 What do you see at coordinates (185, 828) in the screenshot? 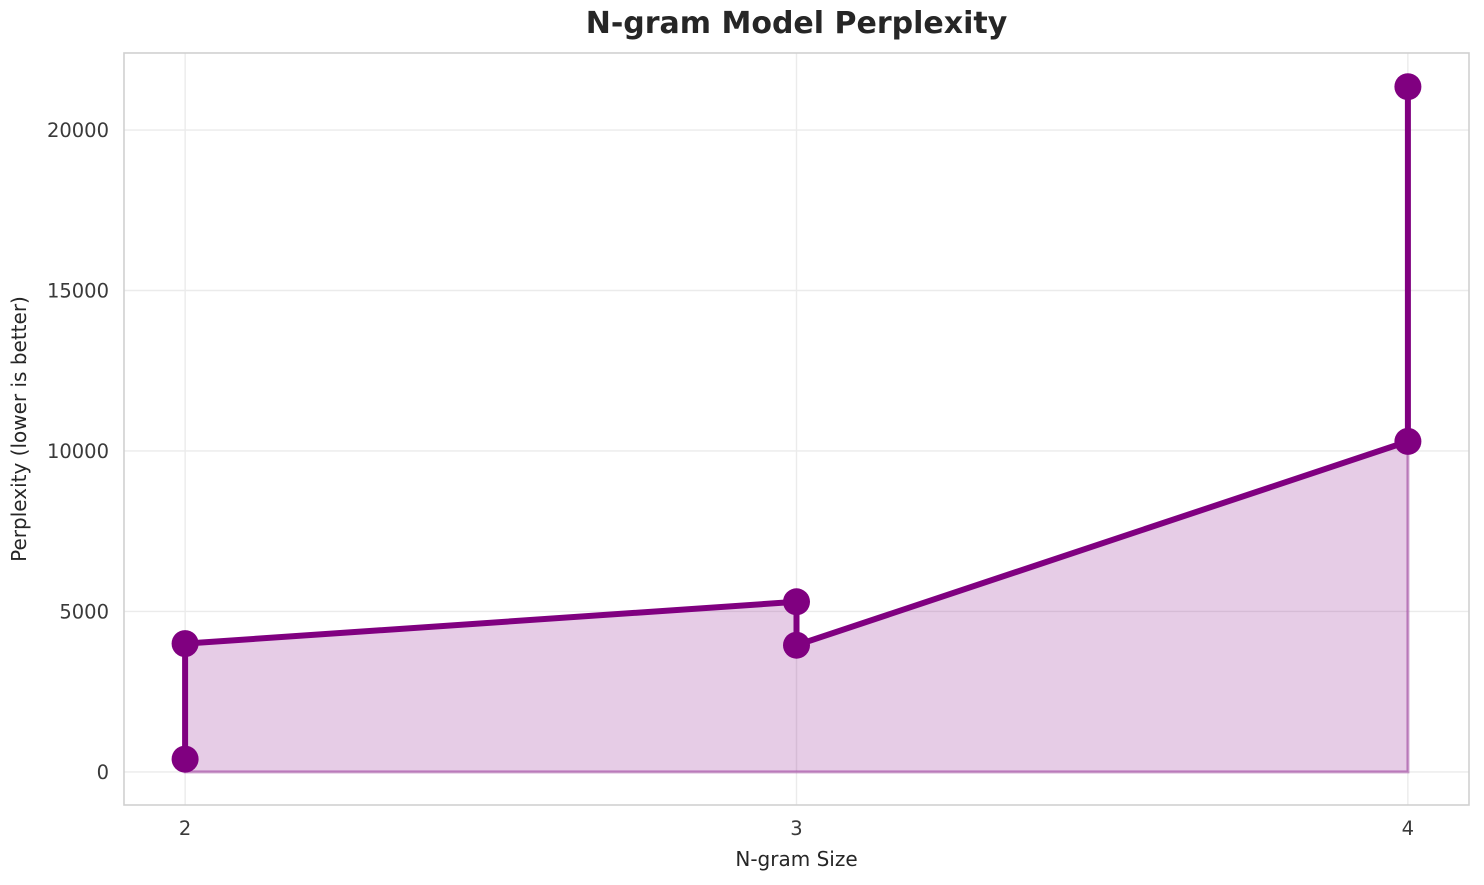
I see `x-tick-label: 2` at bounding box center [185, 828].